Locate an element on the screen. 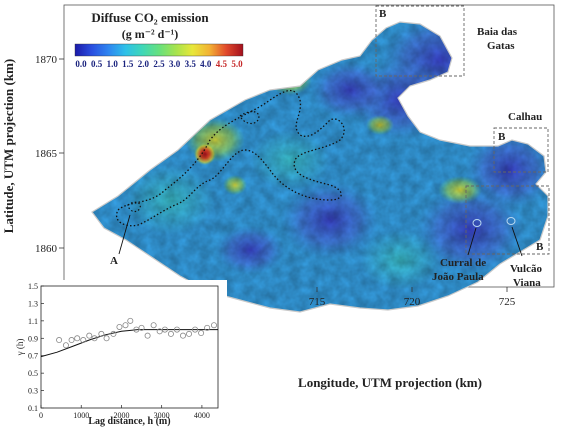 This screenshot has height=429, width=567. map-y-tick-label: 1860 is located at coordinates (46, 249).